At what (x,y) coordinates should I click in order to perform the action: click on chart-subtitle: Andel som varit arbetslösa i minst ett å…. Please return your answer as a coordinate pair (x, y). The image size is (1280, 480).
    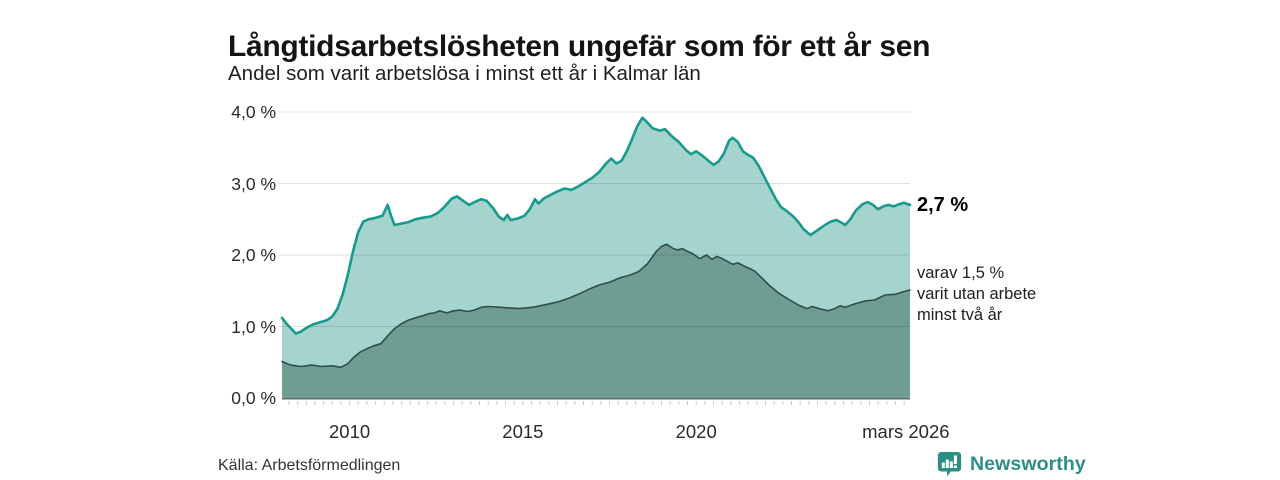
    Looking at the image, I should click on (464, 73).